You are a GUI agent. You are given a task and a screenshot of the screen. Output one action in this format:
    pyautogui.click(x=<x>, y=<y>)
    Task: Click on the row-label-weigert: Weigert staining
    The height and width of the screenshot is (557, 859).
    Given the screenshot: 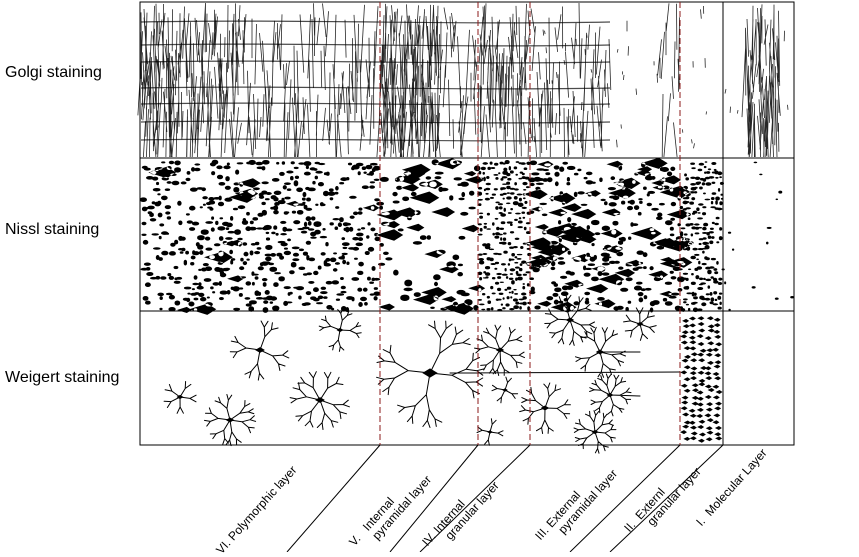 What is the action you would take?
    pyautogui.click(x=62, y=377)
    